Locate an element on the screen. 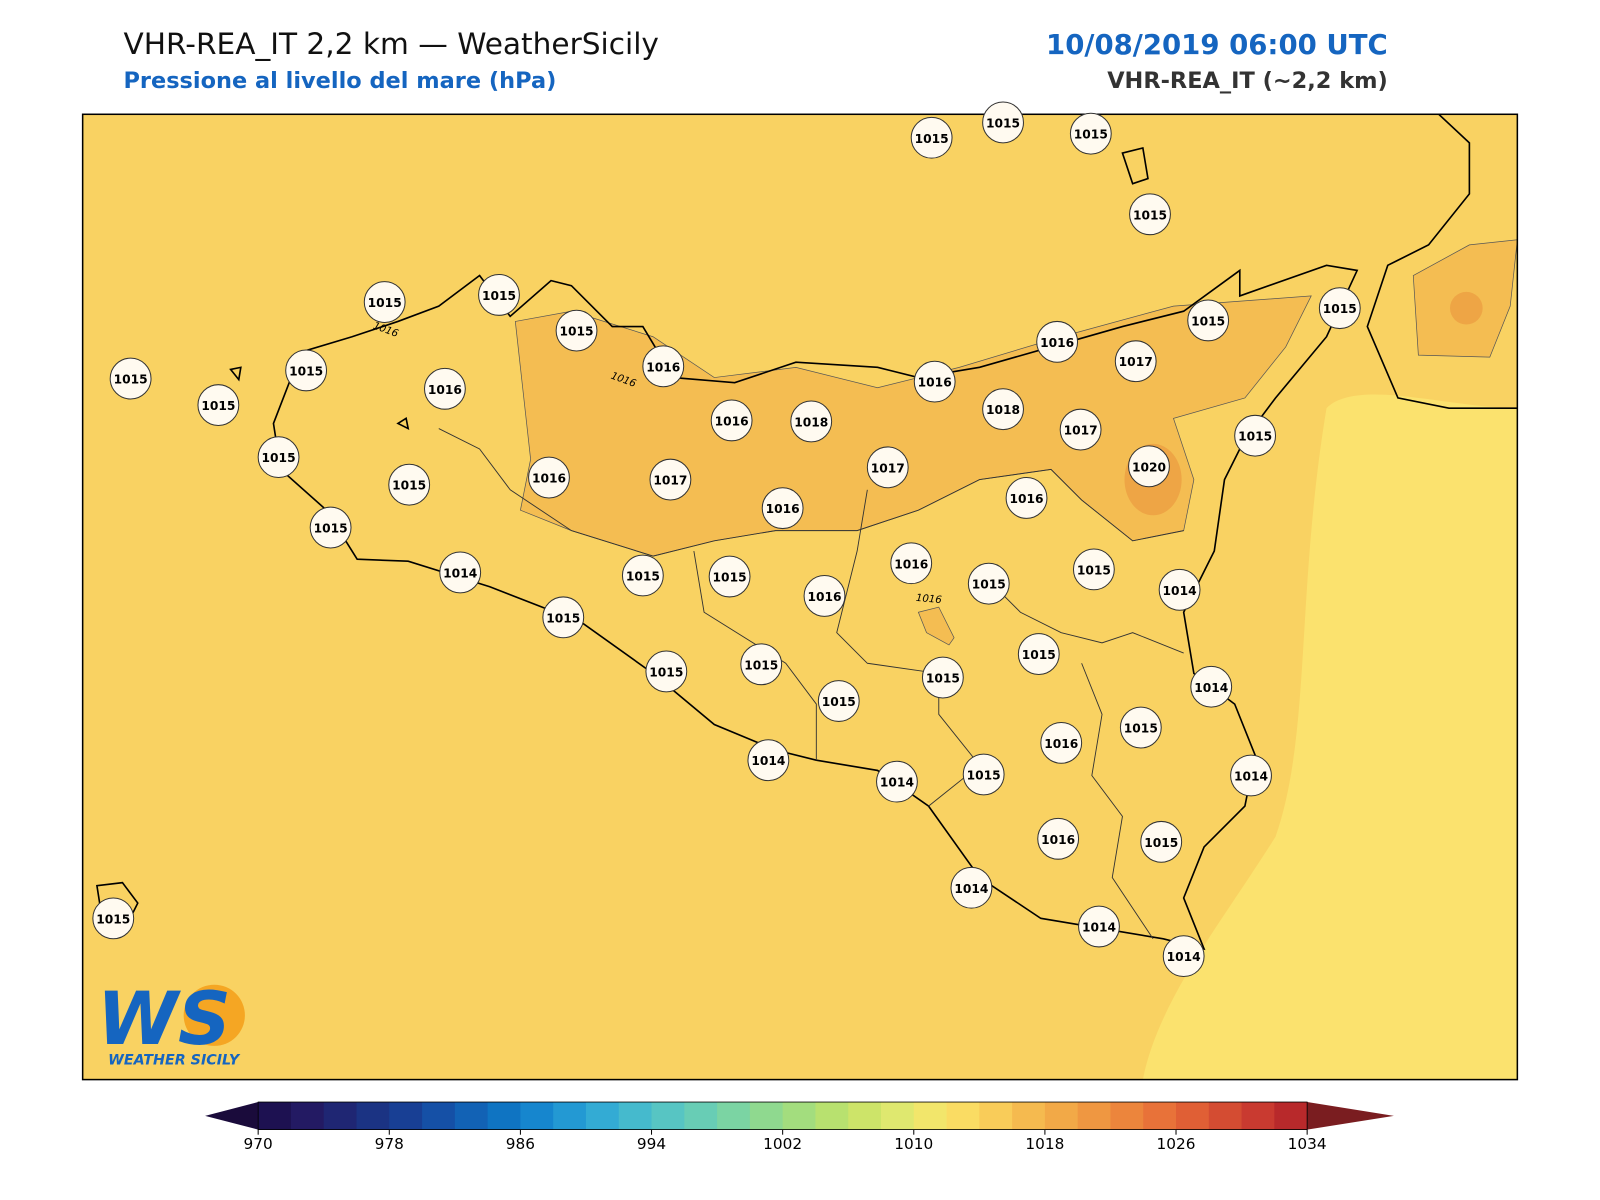 This screenshot has height=1200, width=1600. logo: WS WEATHER SICILY is located at coordinates (171, 1022).